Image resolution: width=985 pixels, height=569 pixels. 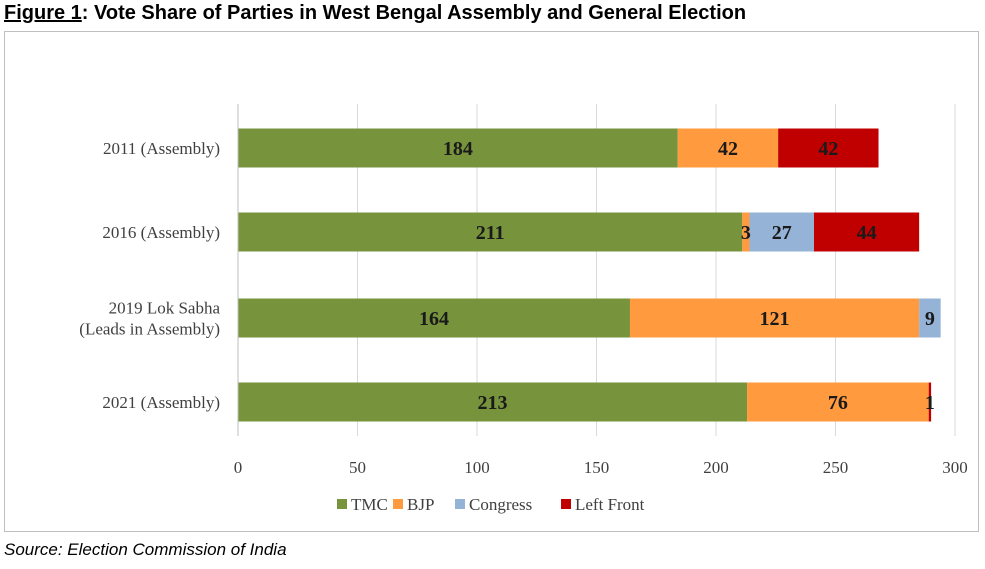 I want to click on category-label: 2011 (Assembly), so click(x=161, y=148).